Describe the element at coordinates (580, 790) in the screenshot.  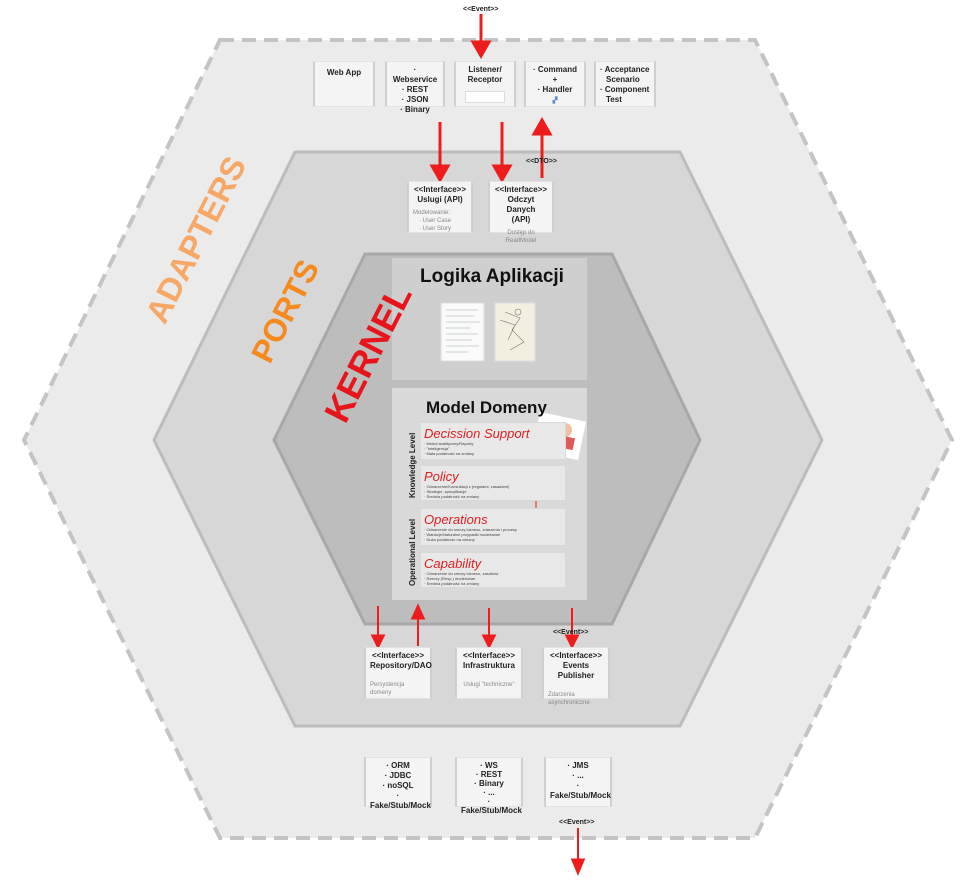
I see `jms-line: · Fake/Stub/Mock` at that location.